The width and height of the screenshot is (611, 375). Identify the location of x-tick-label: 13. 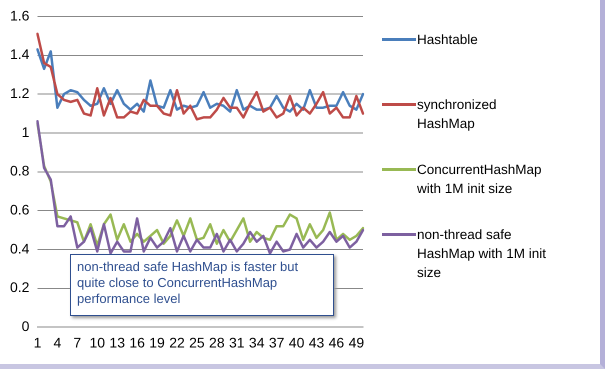
(117, 342).